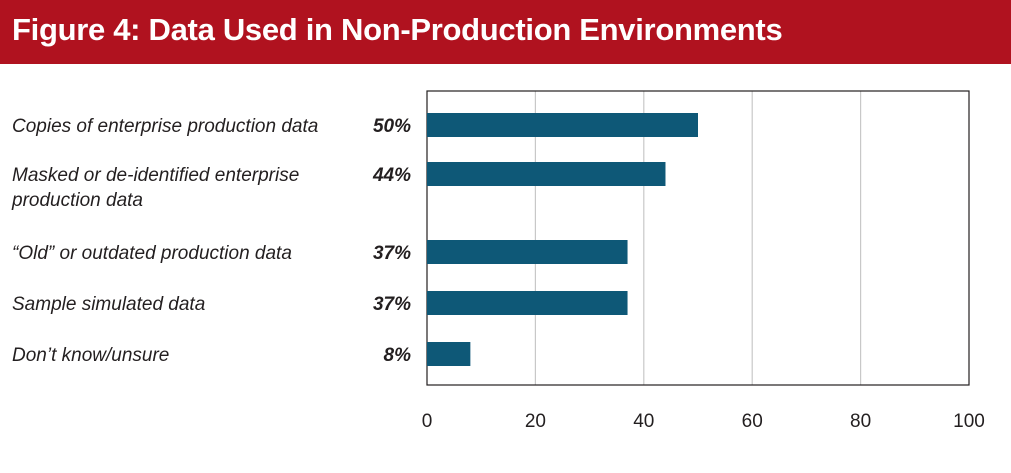 Image resolution: width=1011 pixels, height=473 pixels. I want to click on category-label: Copies of enterprise production data, so click(165, 126).